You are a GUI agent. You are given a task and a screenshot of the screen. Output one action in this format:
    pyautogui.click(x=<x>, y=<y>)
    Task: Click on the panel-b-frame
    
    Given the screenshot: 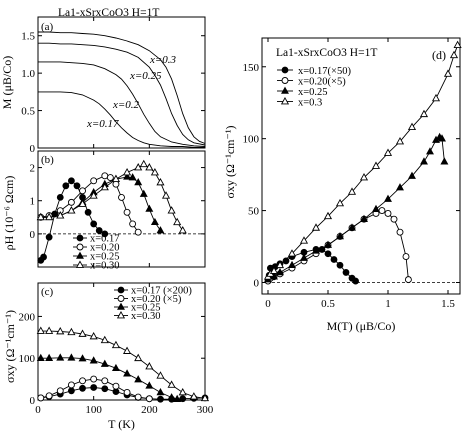 What is the action you would take?
    pyautogui.click(x=121, y=209)
    